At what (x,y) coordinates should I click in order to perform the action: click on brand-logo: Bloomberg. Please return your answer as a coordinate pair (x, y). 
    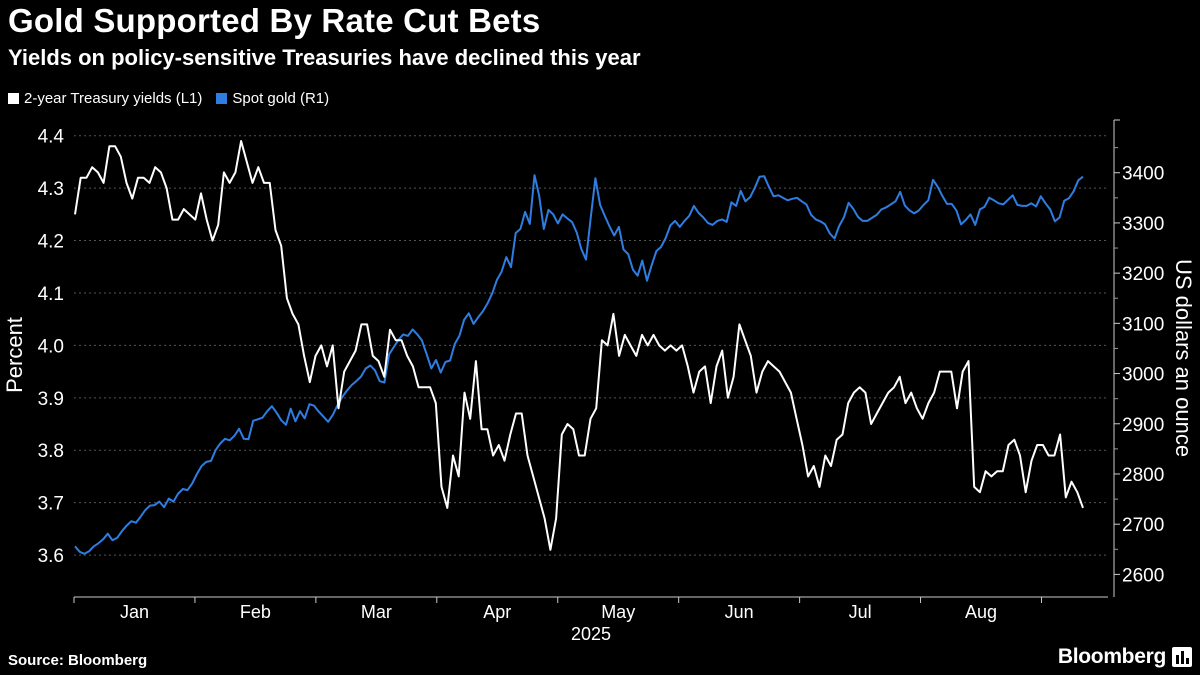
    Looking at the image, I should click on (1111, 656).